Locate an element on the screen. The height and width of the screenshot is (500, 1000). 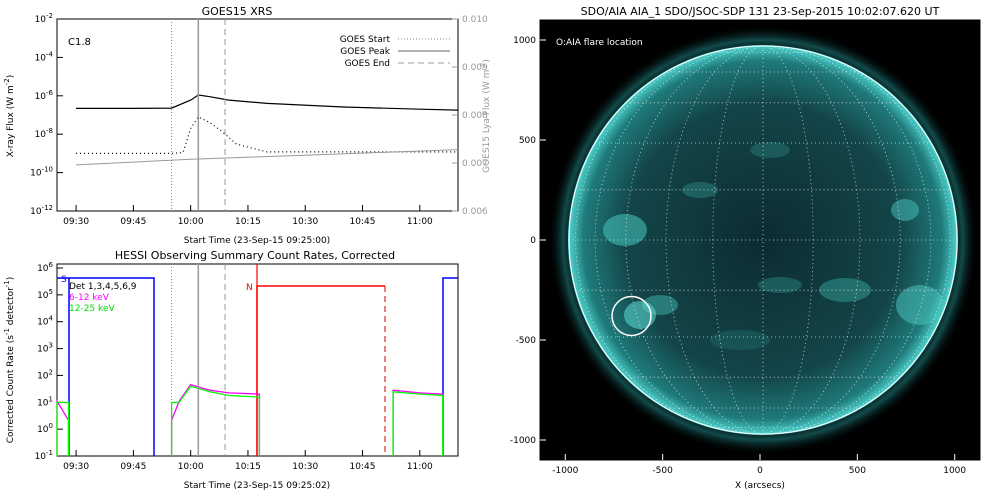
hessi-x-tick-label: 10:45 is located at coordinates (363, 467).